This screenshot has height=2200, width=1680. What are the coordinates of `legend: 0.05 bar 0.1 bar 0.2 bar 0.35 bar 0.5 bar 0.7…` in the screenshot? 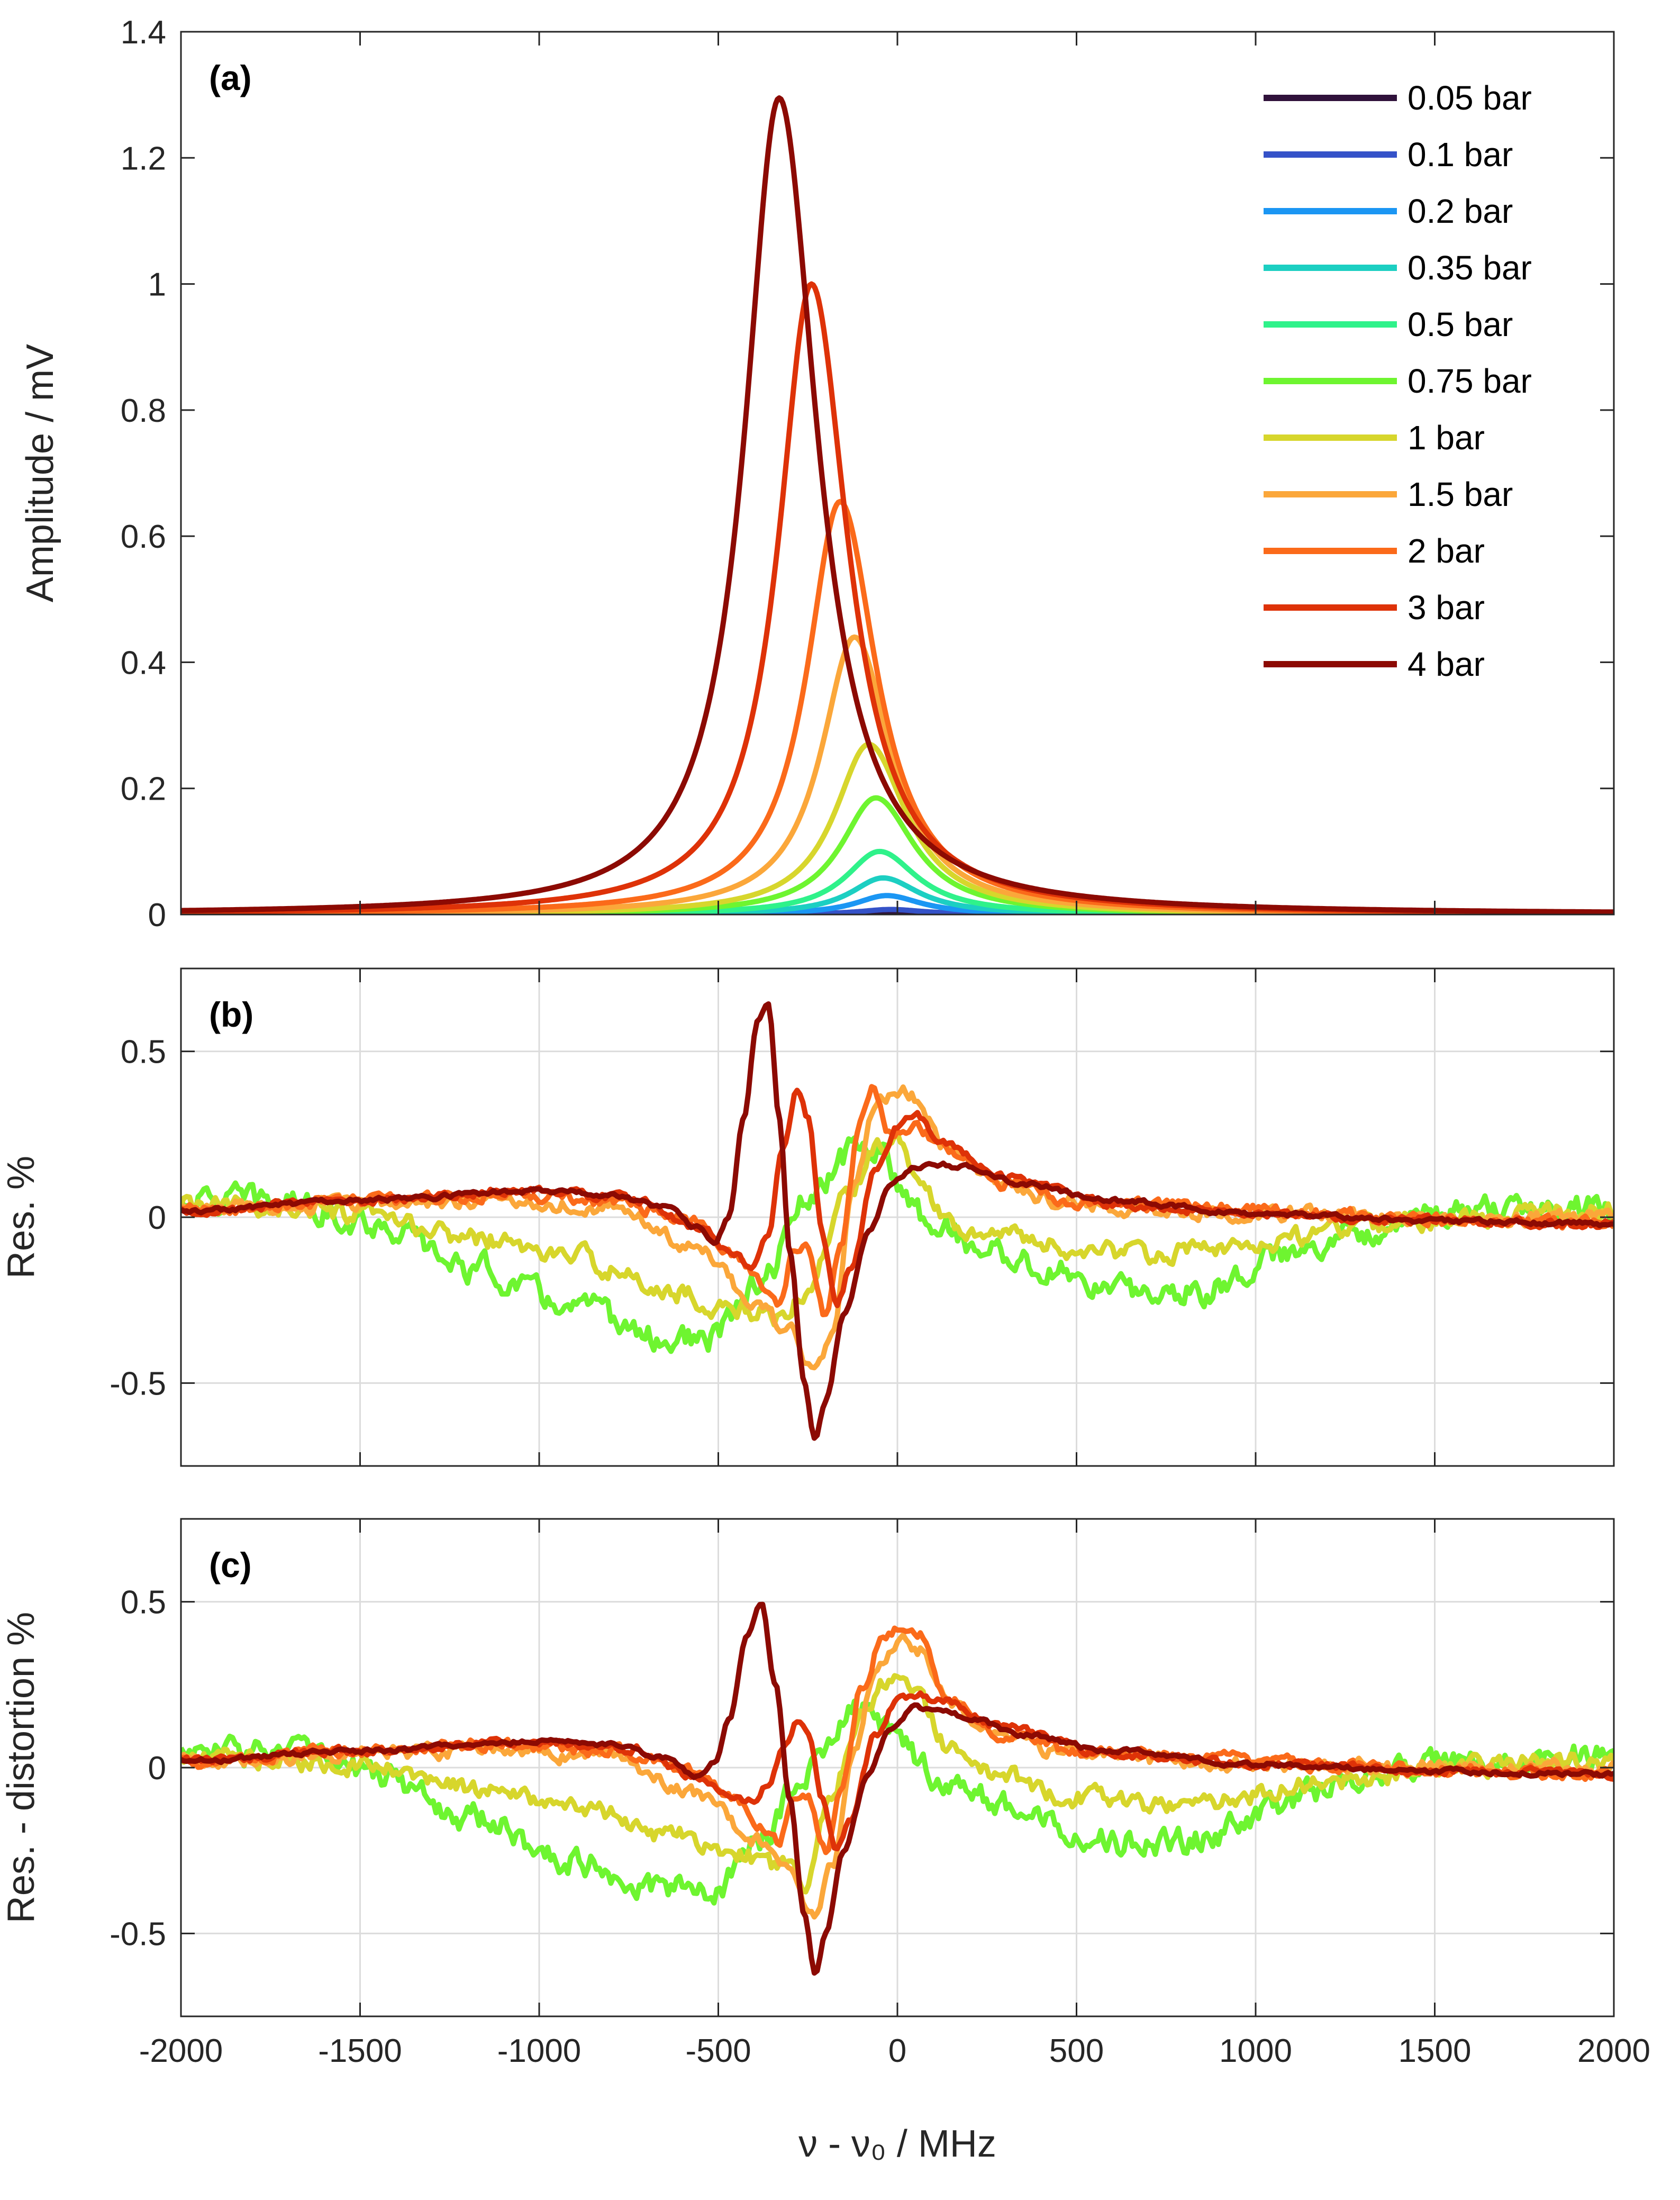 It's located at (1398, 381).